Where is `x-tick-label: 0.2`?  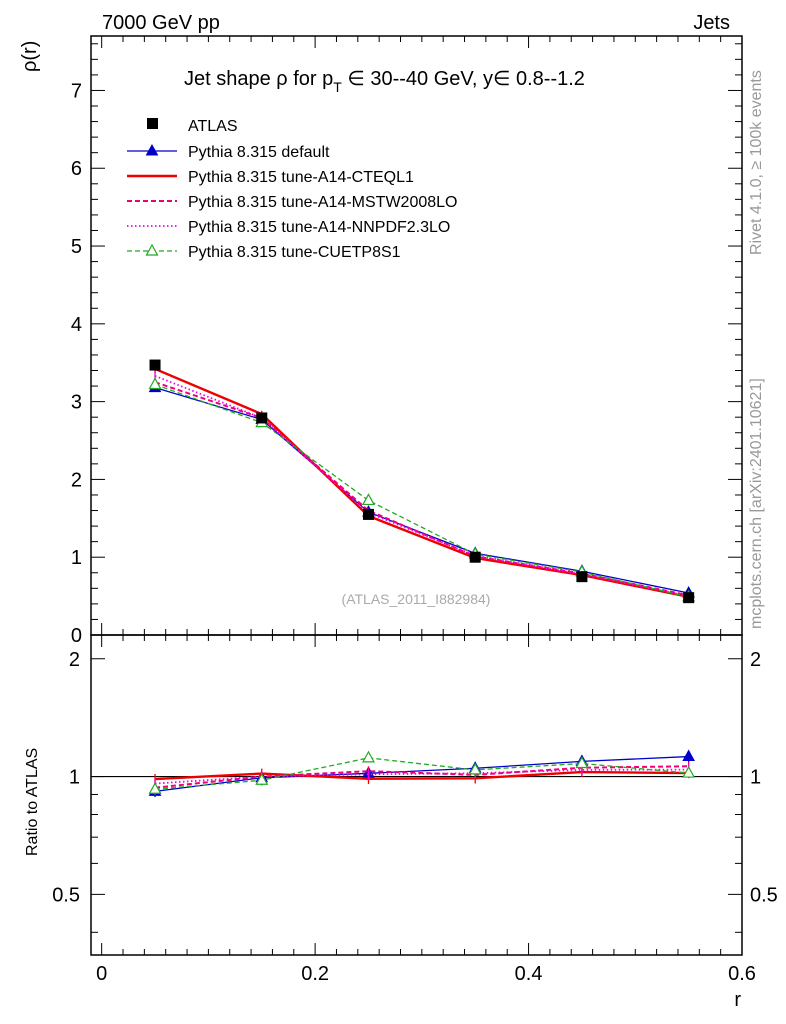
x-tick-label: 0.2 is located at coordinates (315, 974).